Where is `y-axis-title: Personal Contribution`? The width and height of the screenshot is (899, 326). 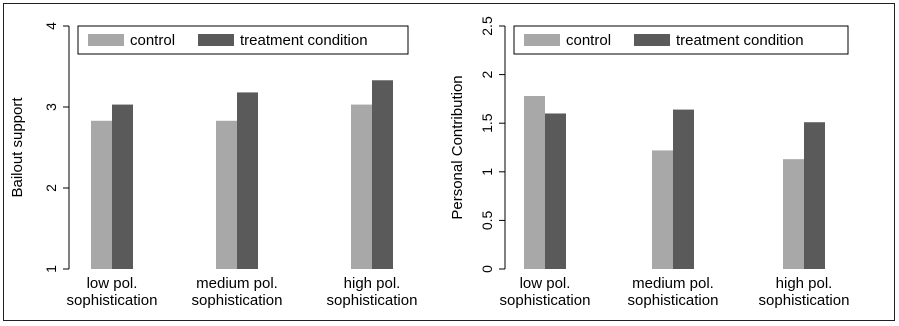
y-axis-title: Personal Contribution is located at coordinates (457, 147).